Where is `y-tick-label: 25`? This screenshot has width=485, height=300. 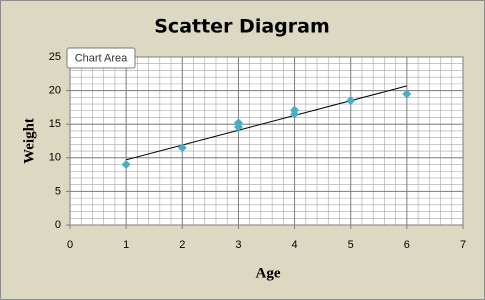 y-tick-label: 25 is located at coordinates (55, 57).